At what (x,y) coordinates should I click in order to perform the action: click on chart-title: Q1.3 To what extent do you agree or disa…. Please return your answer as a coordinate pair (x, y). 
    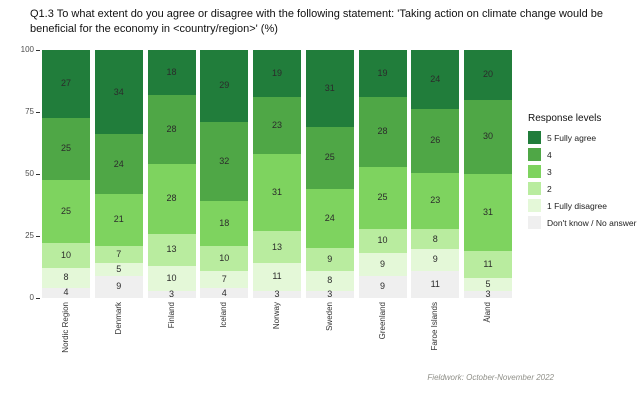
    Looking at the image, I should click on (317, 21).